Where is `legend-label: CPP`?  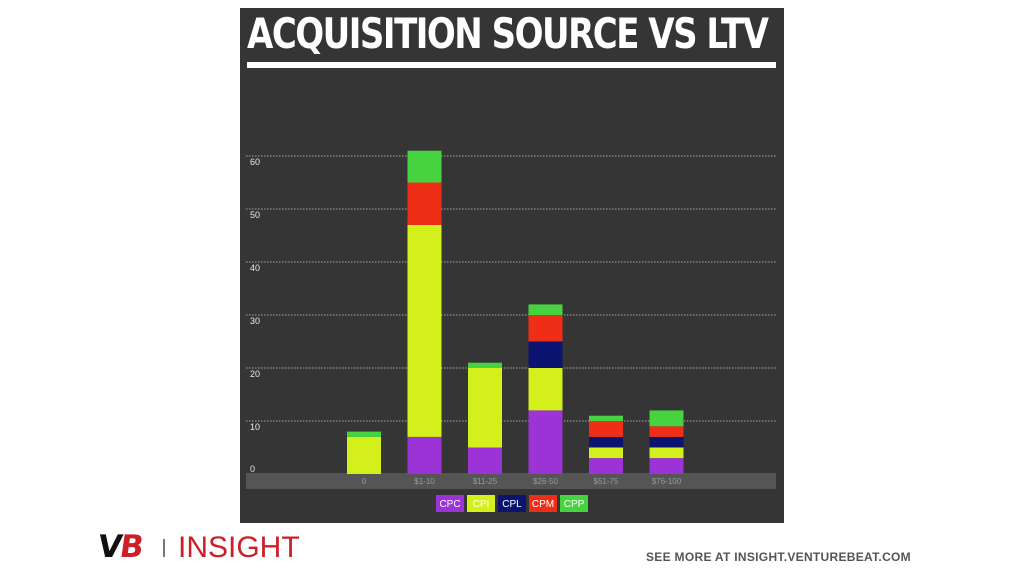 legend-label: CPP is located at coordinates (574, 504).